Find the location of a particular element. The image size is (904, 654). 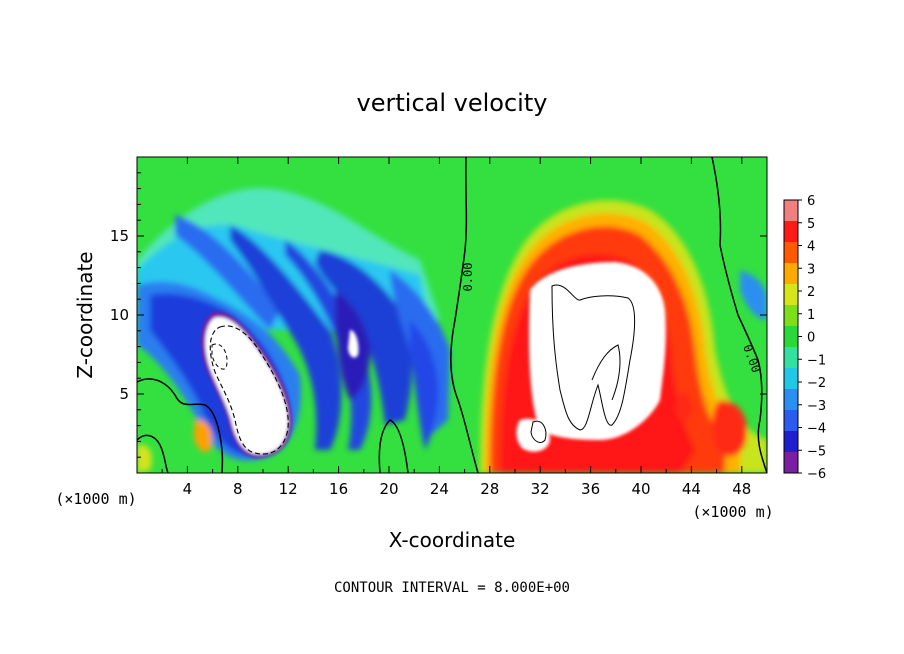

zero-contour-middle is located at coordinates (464, 315).